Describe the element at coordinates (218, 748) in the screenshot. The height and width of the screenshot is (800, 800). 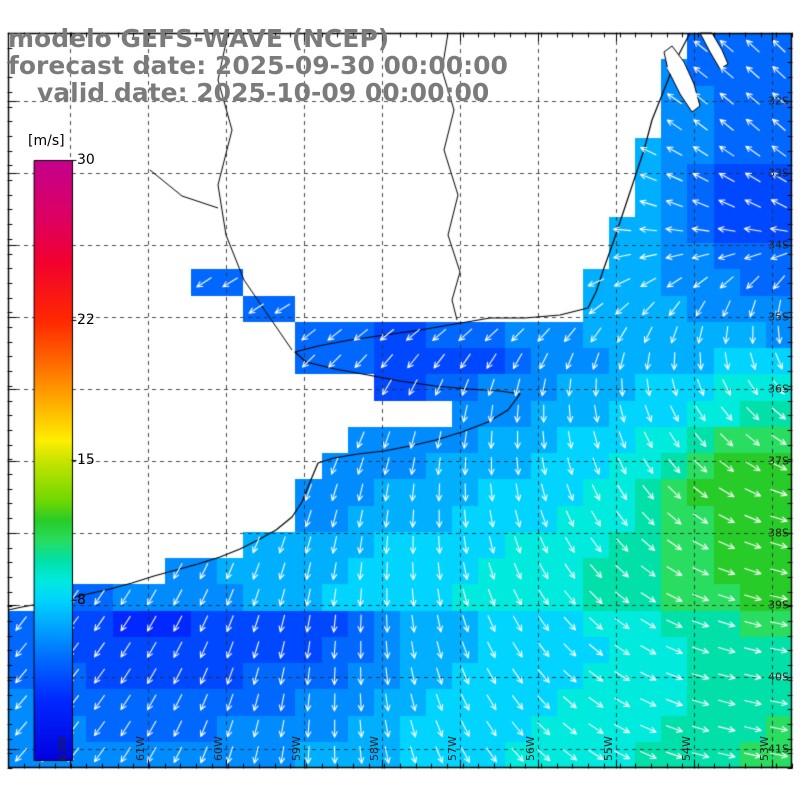
I see `lon-label: 60W` at that location.